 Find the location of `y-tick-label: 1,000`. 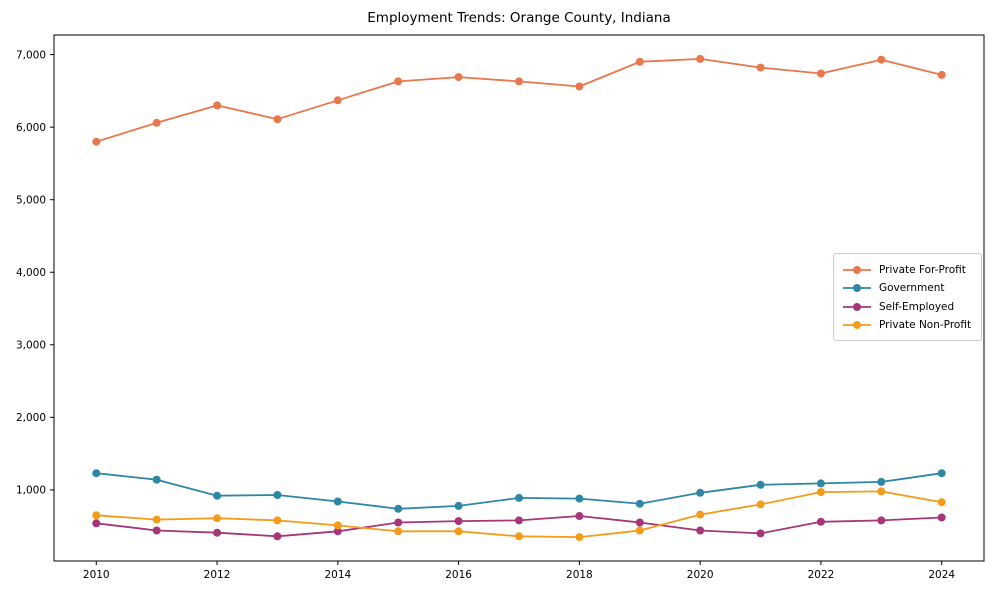

y-tick-label: 1,000 is located at coordinates (31, 491).